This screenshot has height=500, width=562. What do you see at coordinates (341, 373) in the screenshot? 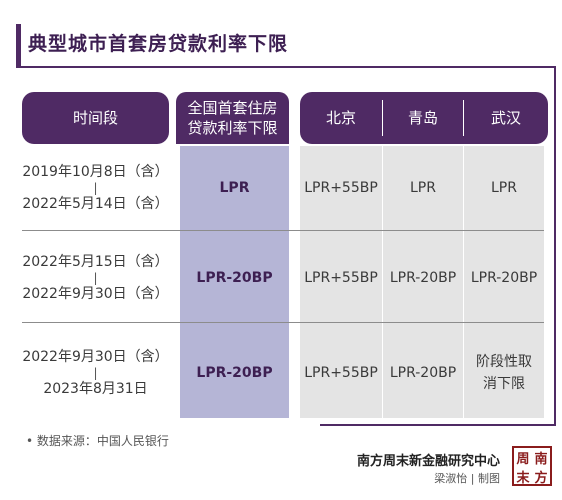
I see `table-row-3-beijing: LPR+55BP` at bounding box center [341, 373].